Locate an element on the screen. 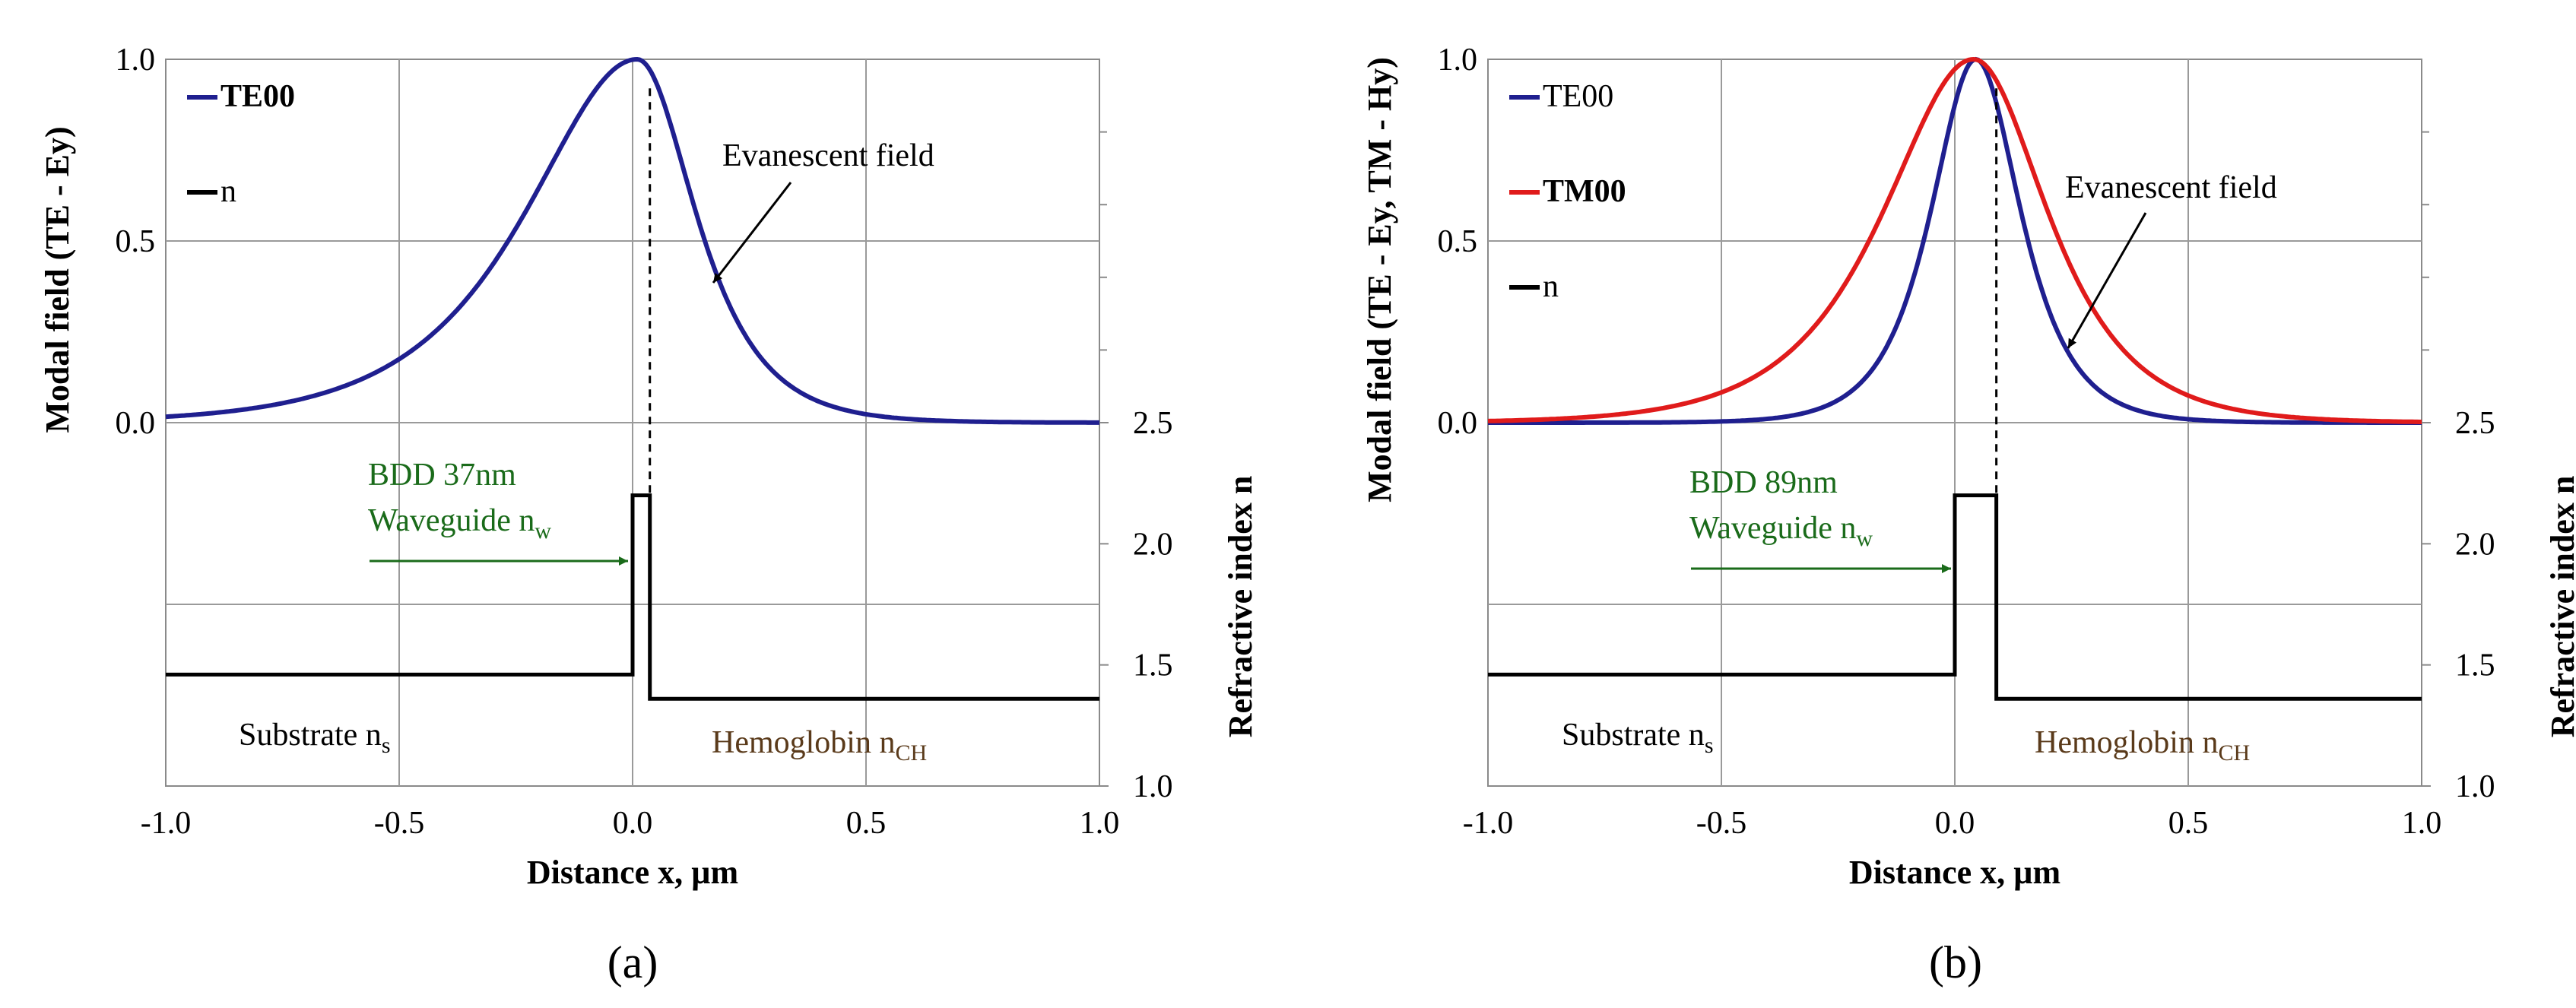  y-left-axis-title: Modal field (TE - Ey, TM - Hy) is located at coordinates (1380, 279).